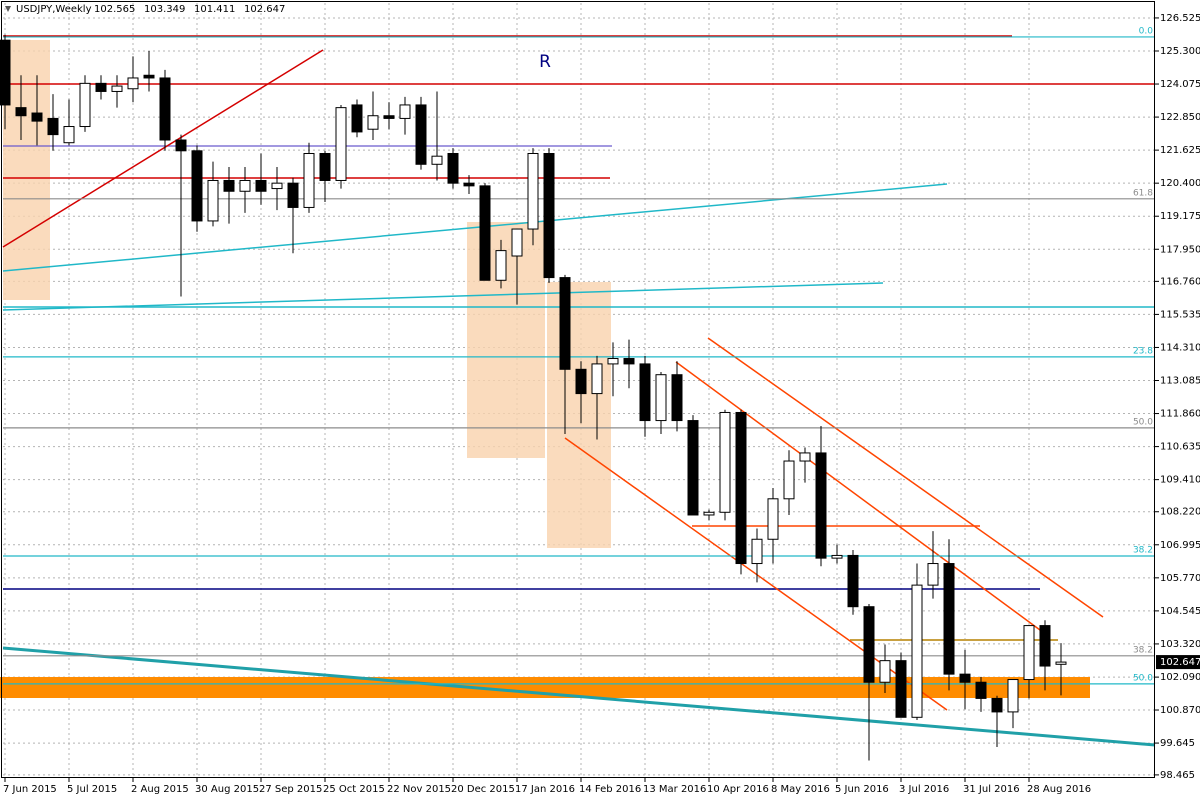 This screenshot has width=1200, height=800. Describe the element at coordinates (1143, 193) in the screenshot. I see `level-label: 61.8` at that location.